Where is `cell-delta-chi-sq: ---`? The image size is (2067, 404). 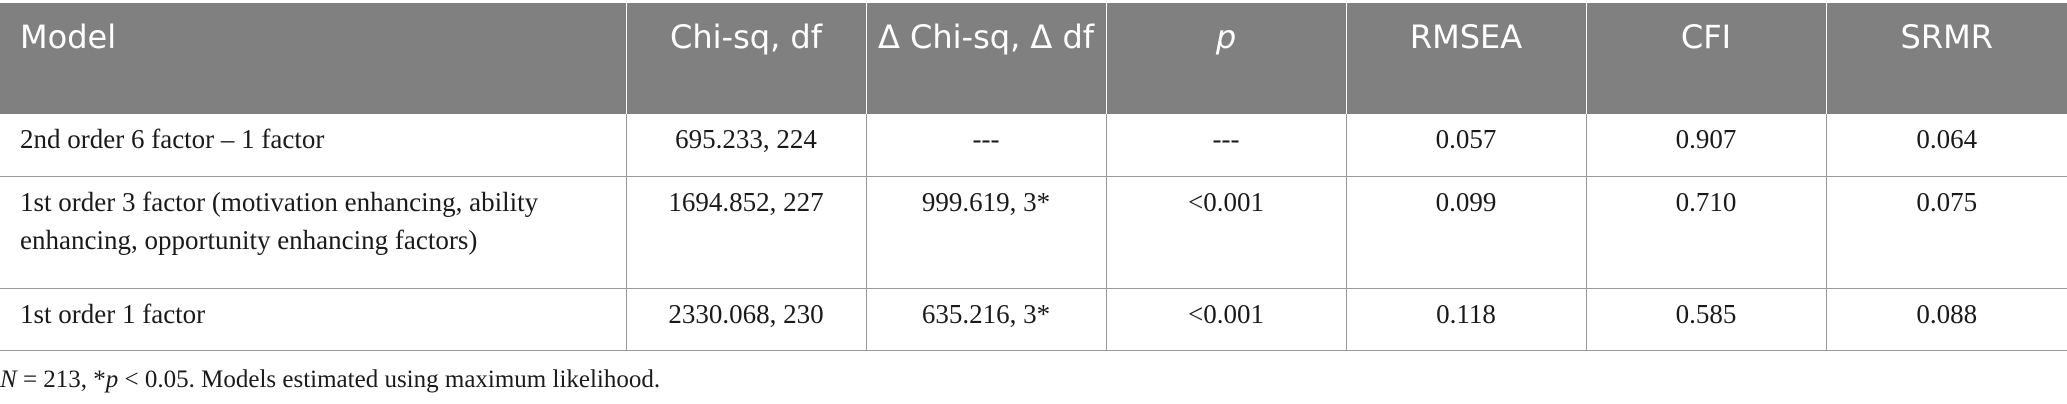 cell-delta-chi-sq: --- is located at coordinates (986, 145).